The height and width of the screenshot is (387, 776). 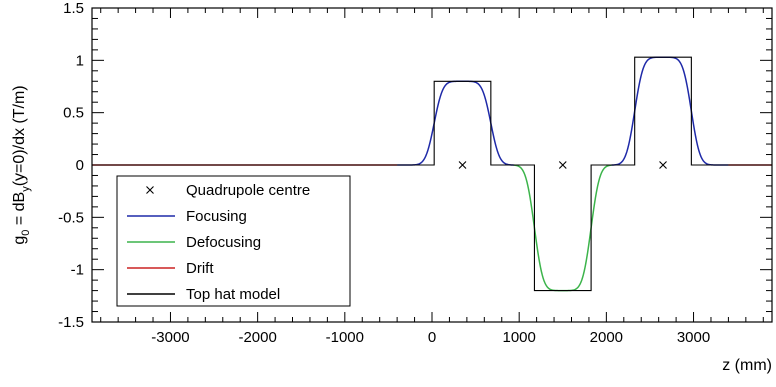 What do you see at coordinates (170, 337) in the screenshot?
I see `x-tick-label: -3000` at bounding box center [170, 337].